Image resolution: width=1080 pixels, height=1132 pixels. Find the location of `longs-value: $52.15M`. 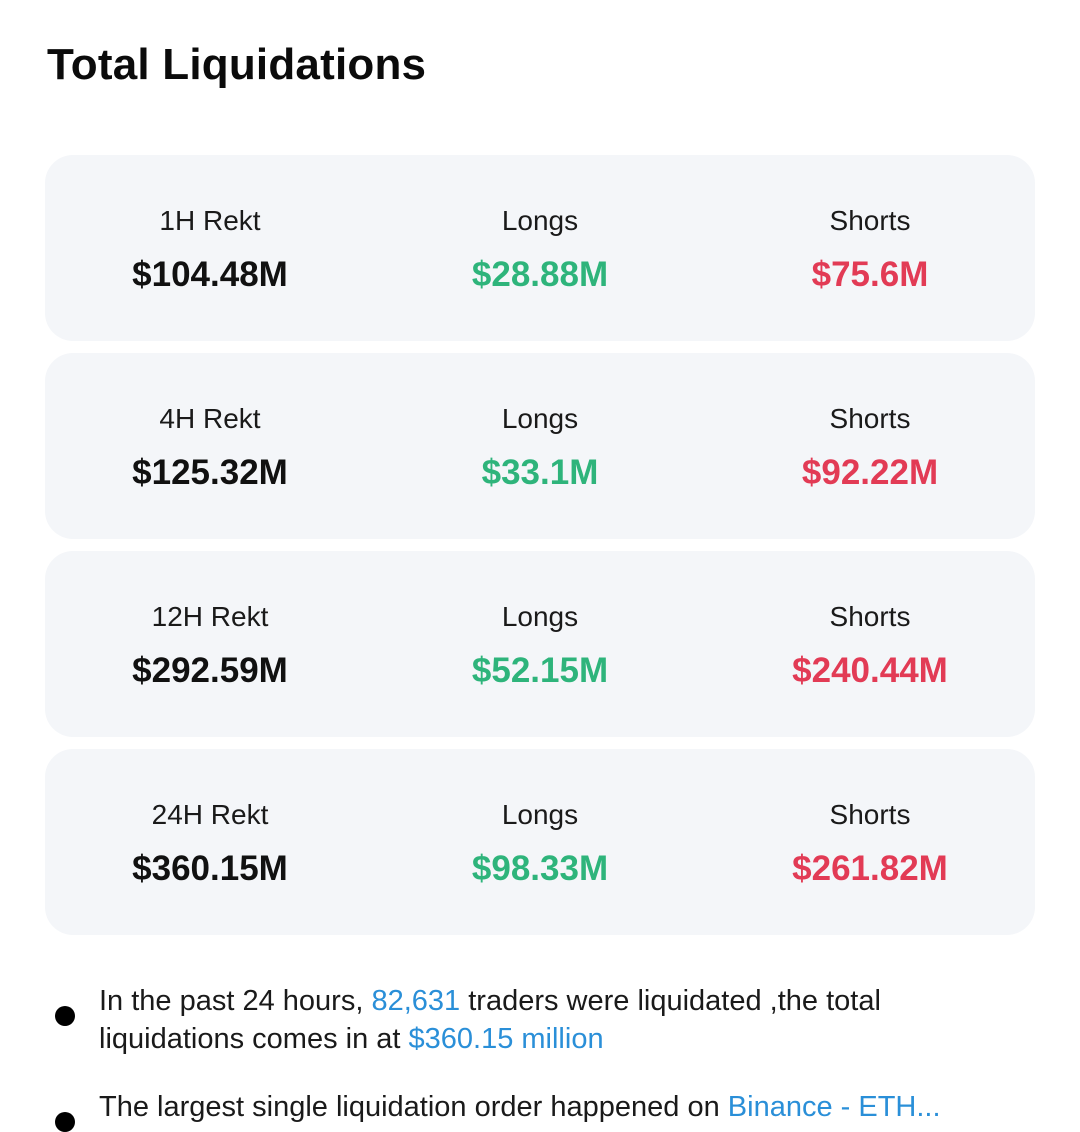

longs-value: $52.15M is located at coordinates (540, 670).